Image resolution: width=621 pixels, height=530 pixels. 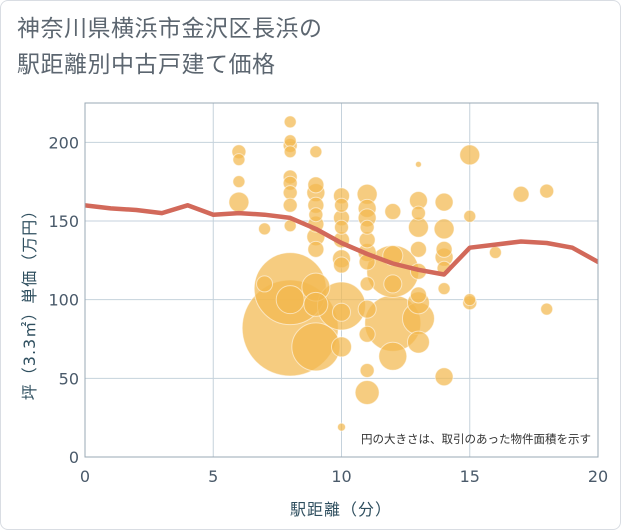 What do you see at coordinates (146, 65) in the screenshot?
I see `chart-title-line-2: 駅距離別中古戸建て価格` at bounding box center [146, 65].